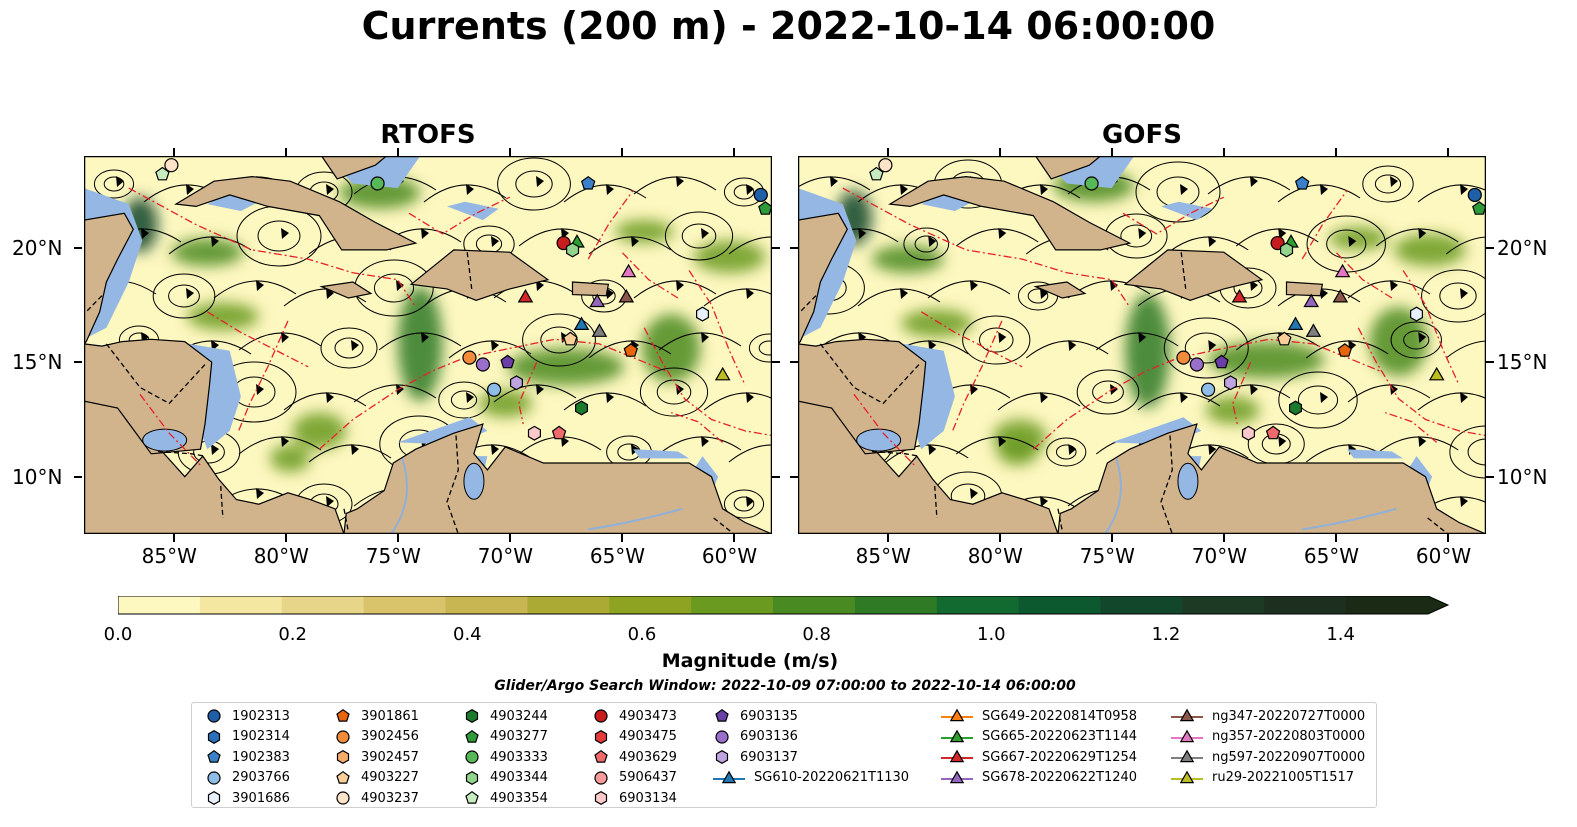 This screenshot has height=827, width=1577. I want to click on legend-item: ru29-20221005T1517, so click(1262, 778).